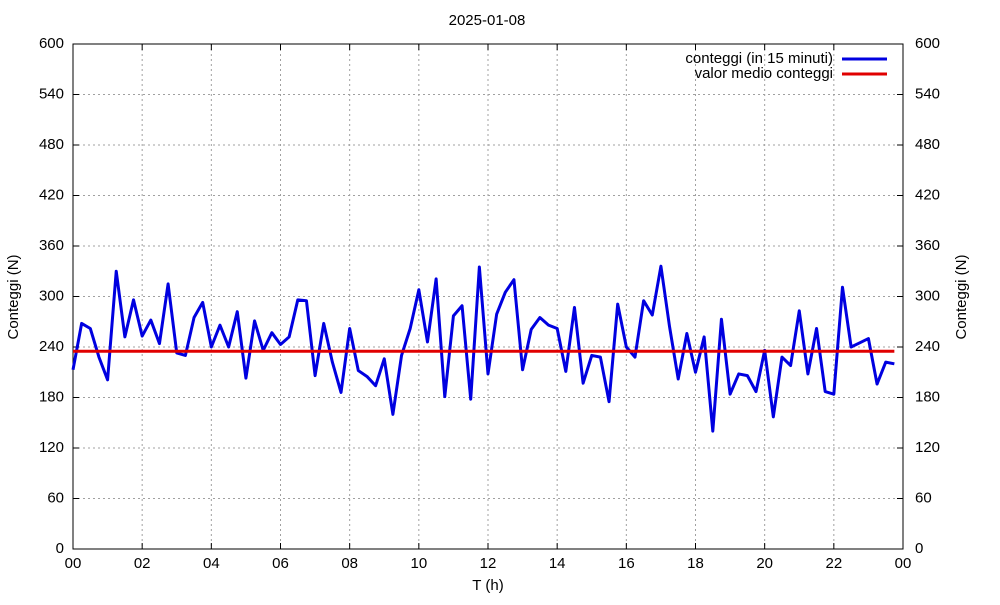  Describe the element at coordinates (51, 346) in the screenshot. I see `y-tick-label: 240` at that location.